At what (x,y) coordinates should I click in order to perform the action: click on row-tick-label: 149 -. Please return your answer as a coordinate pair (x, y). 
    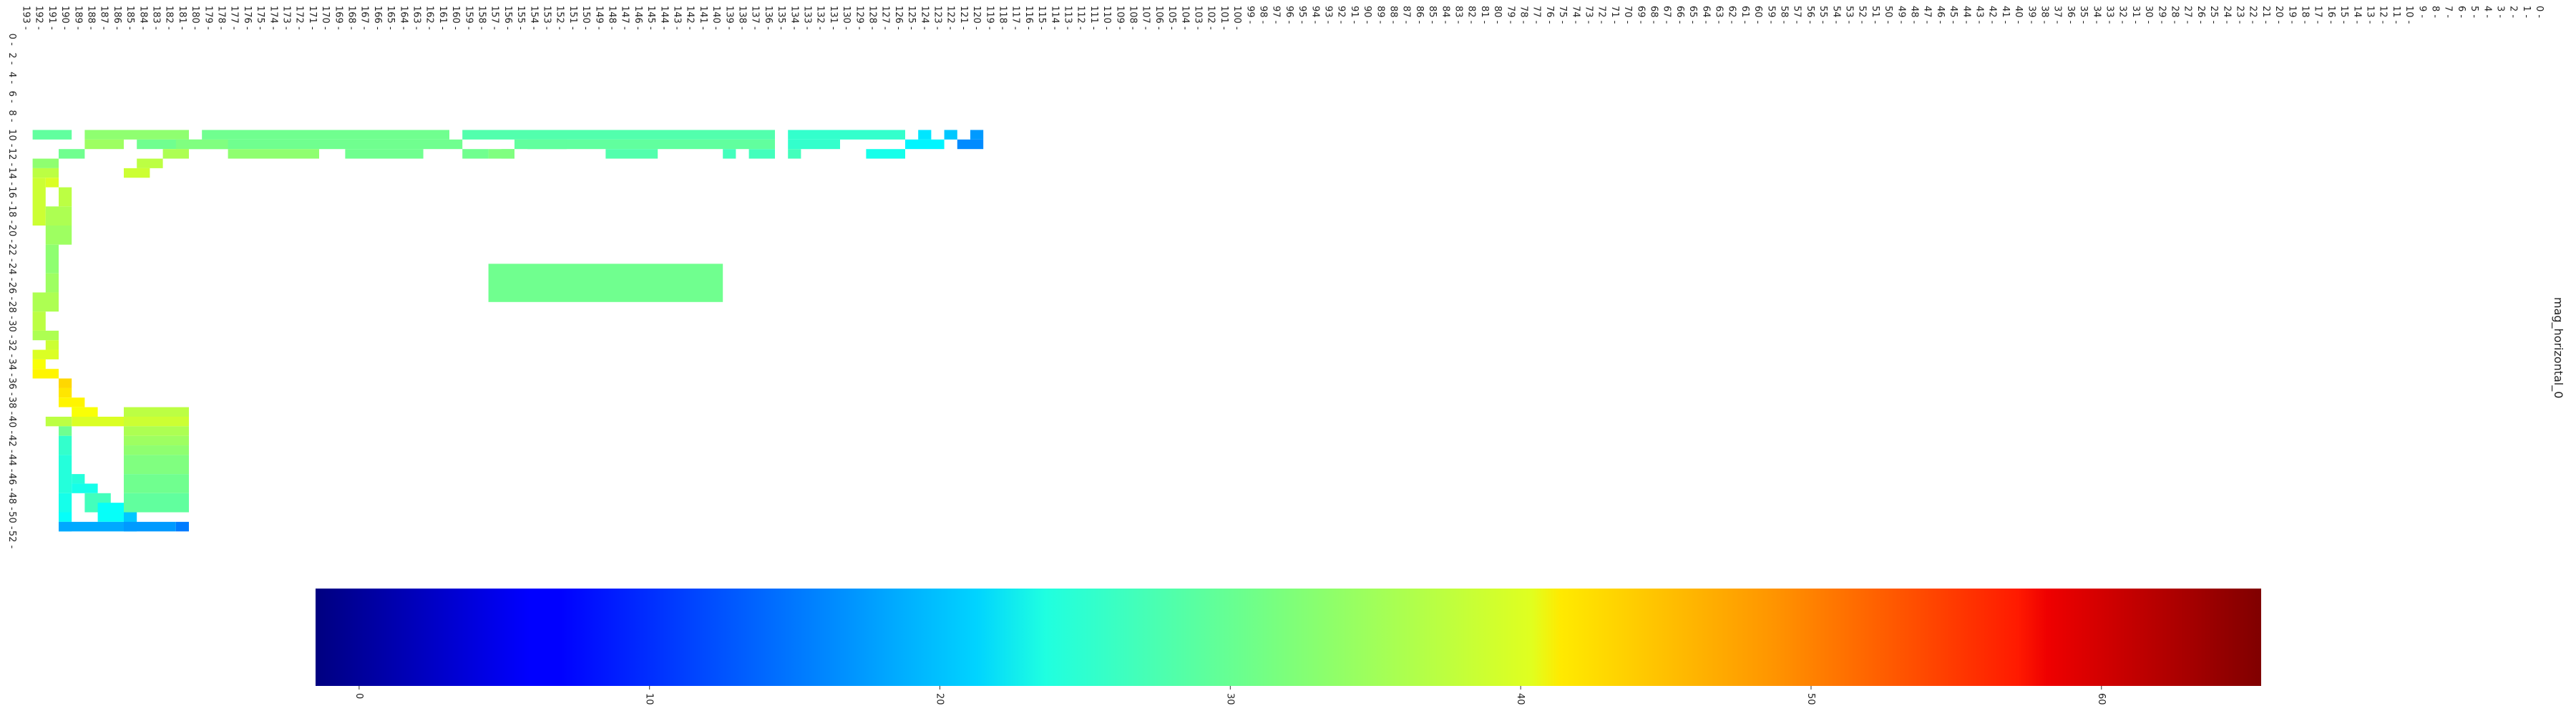
    Looking at the image, I should click on (598, 18).